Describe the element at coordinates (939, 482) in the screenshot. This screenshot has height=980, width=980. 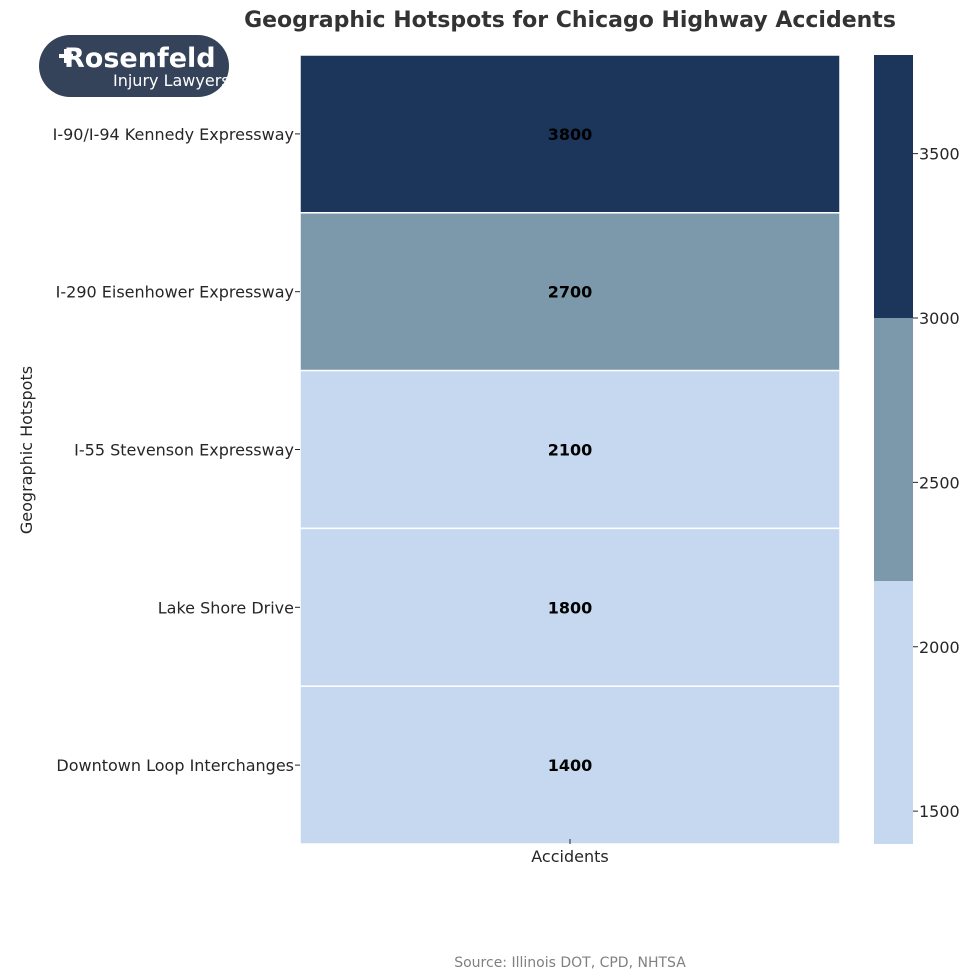
I see `colorbar-tick-label: 2500` at that location.